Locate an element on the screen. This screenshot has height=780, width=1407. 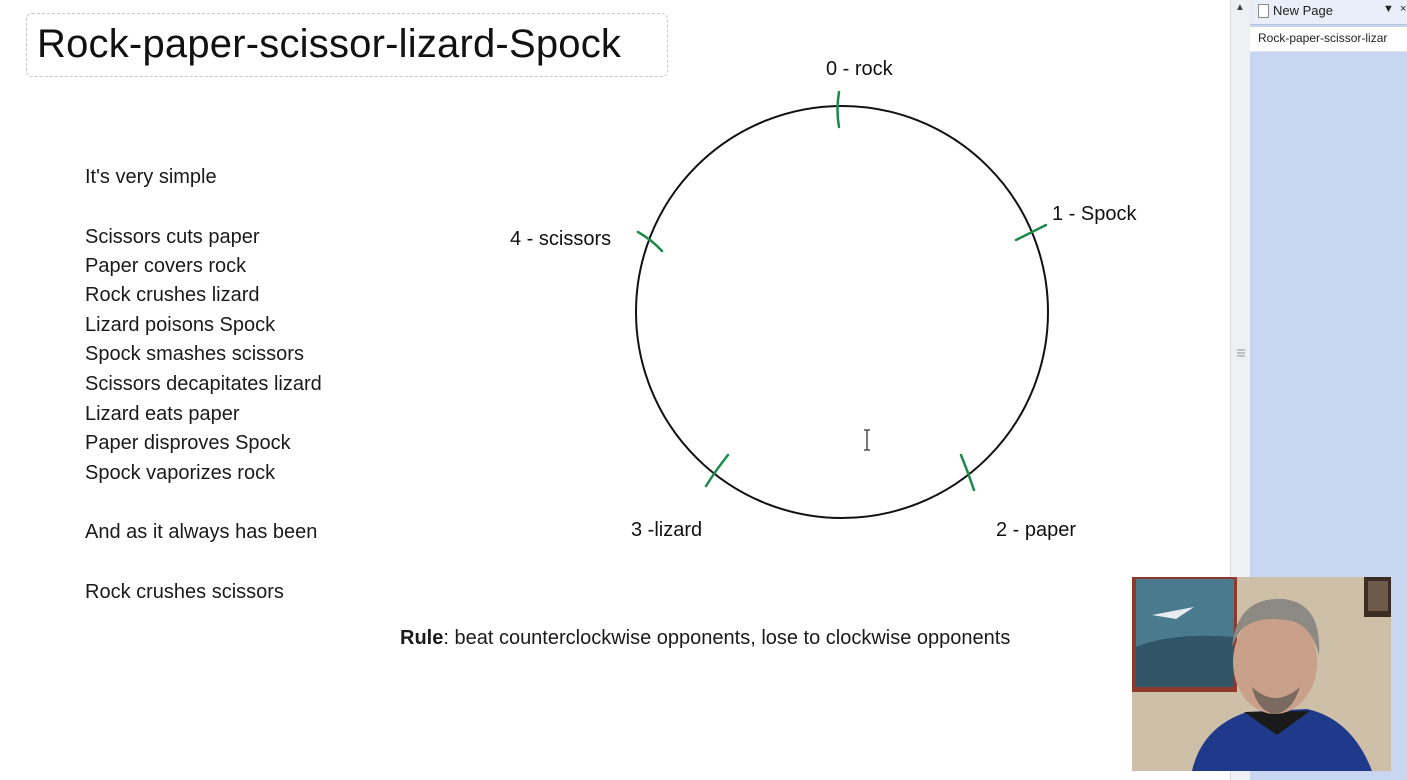
label-paper: 2 - paper is located at coordinates (1036, 530).